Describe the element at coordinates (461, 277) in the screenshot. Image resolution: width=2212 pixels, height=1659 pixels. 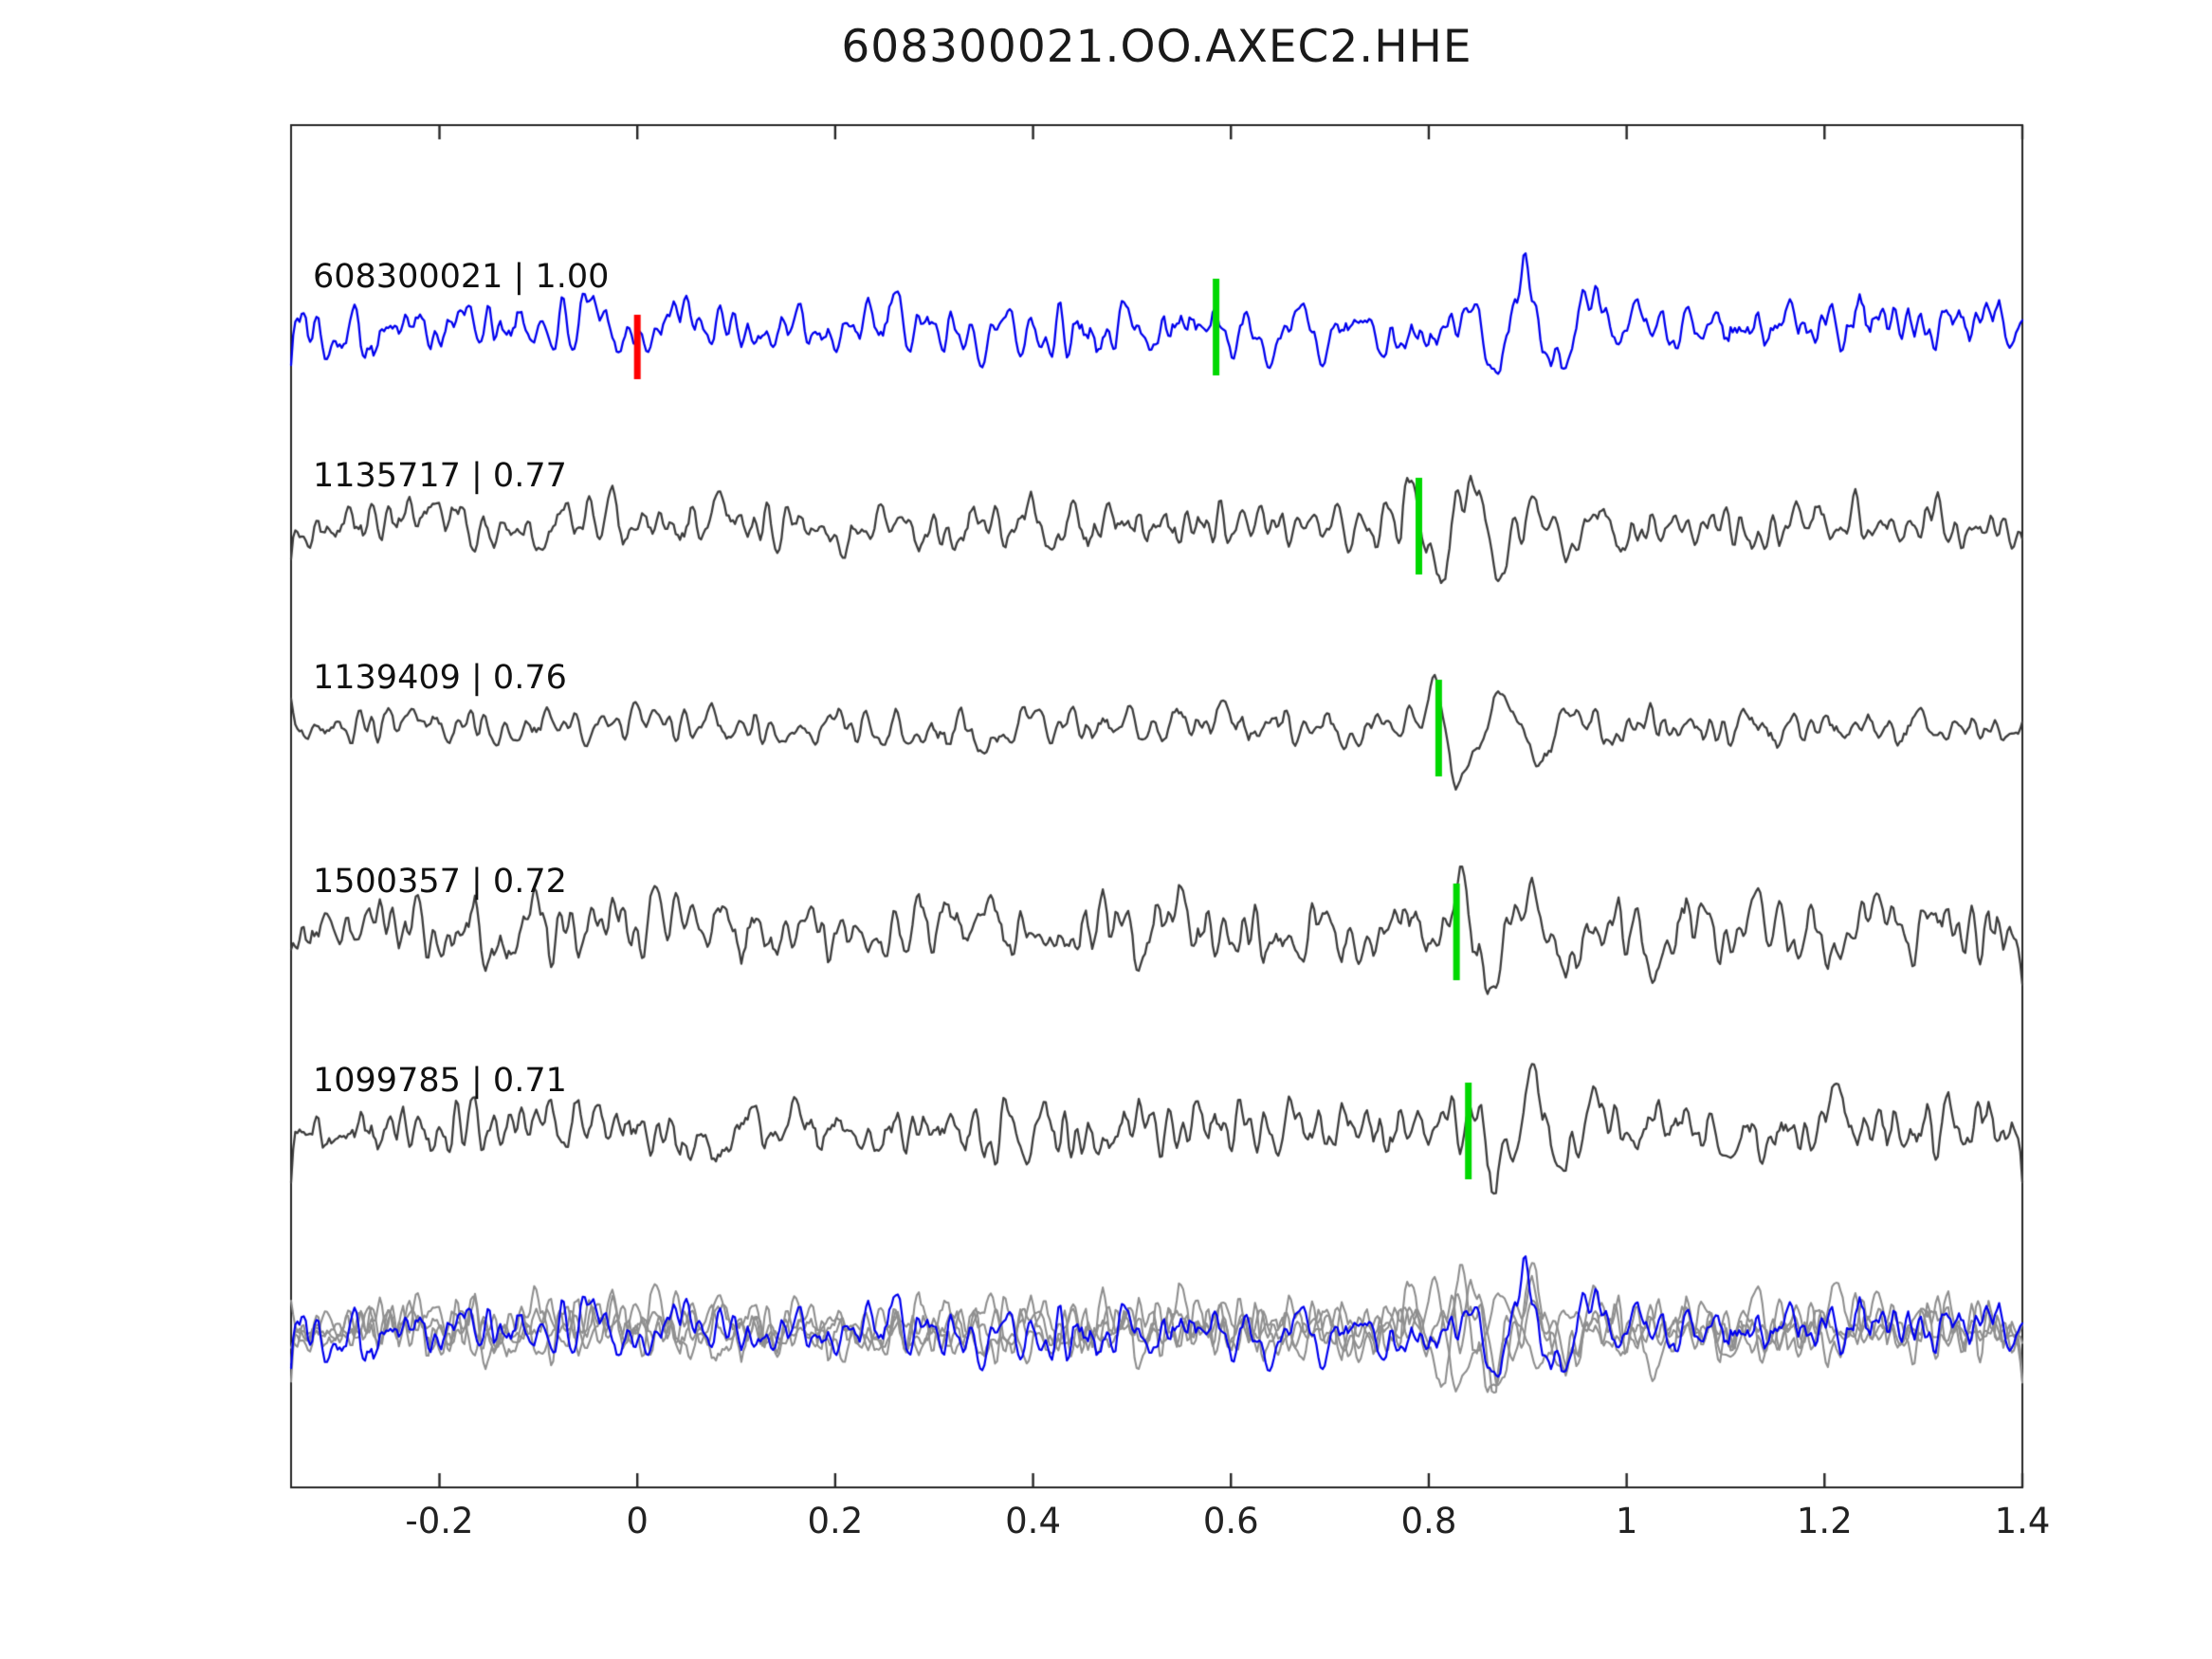
I see `trace-label-template: 608300021 | 1.00` at that location.